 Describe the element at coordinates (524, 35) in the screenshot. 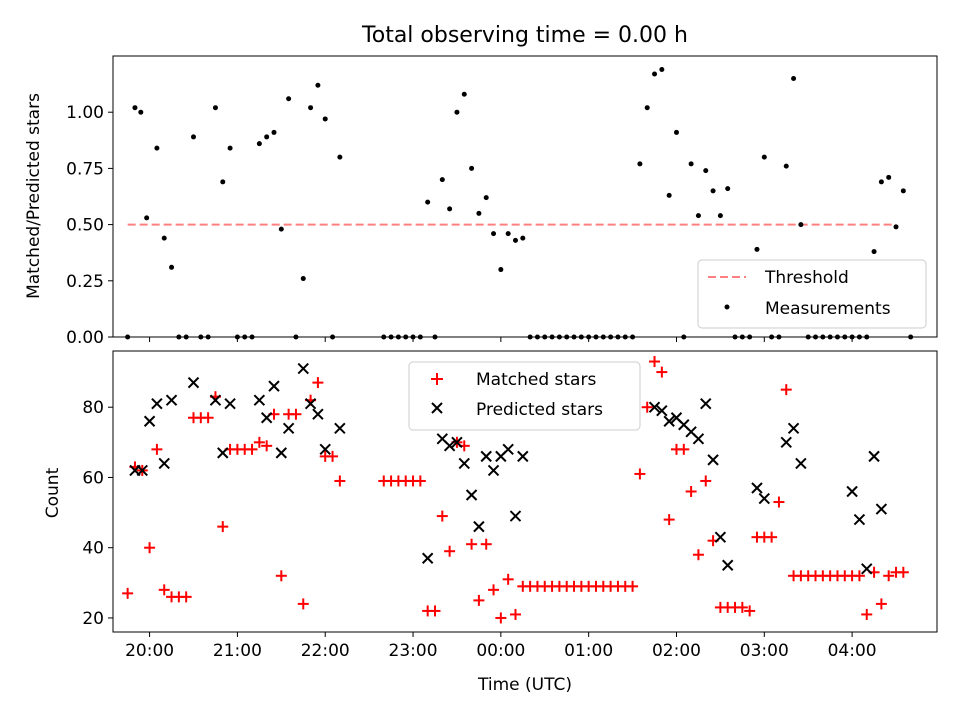

I see `top-title: Total observing time = 0.00 h` at that location.